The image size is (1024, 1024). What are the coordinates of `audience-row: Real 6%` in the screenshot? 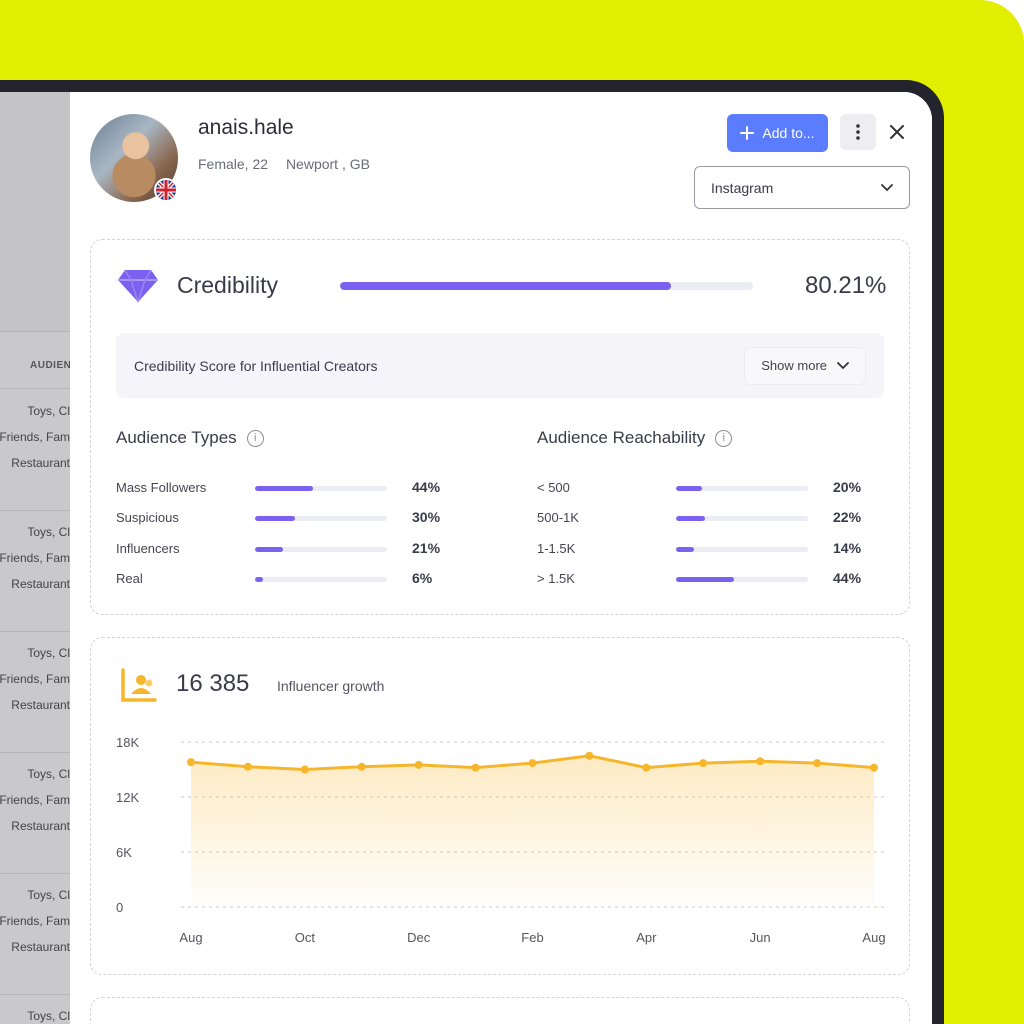 It's located at (286, 579).